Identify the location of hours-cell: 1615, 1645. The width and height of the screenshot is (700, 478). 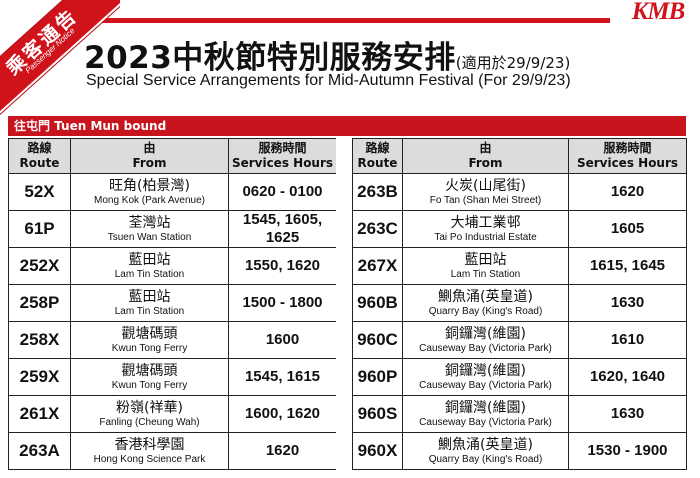
(627, 266).